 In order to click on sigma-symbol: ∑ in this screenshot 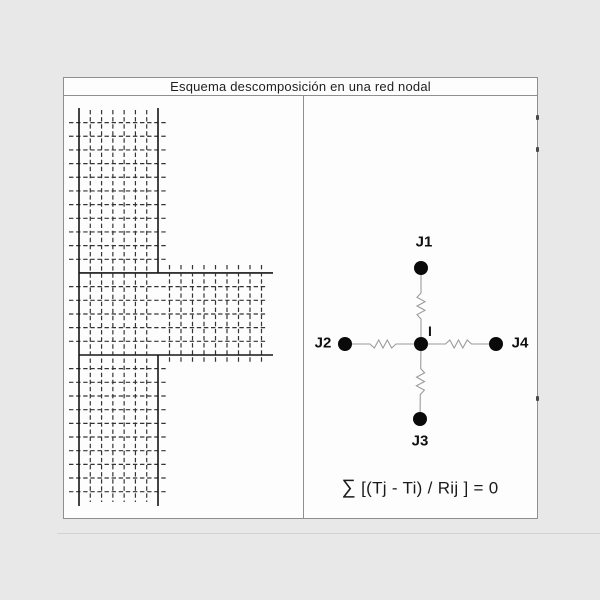, I will do `click(349, 487)`.